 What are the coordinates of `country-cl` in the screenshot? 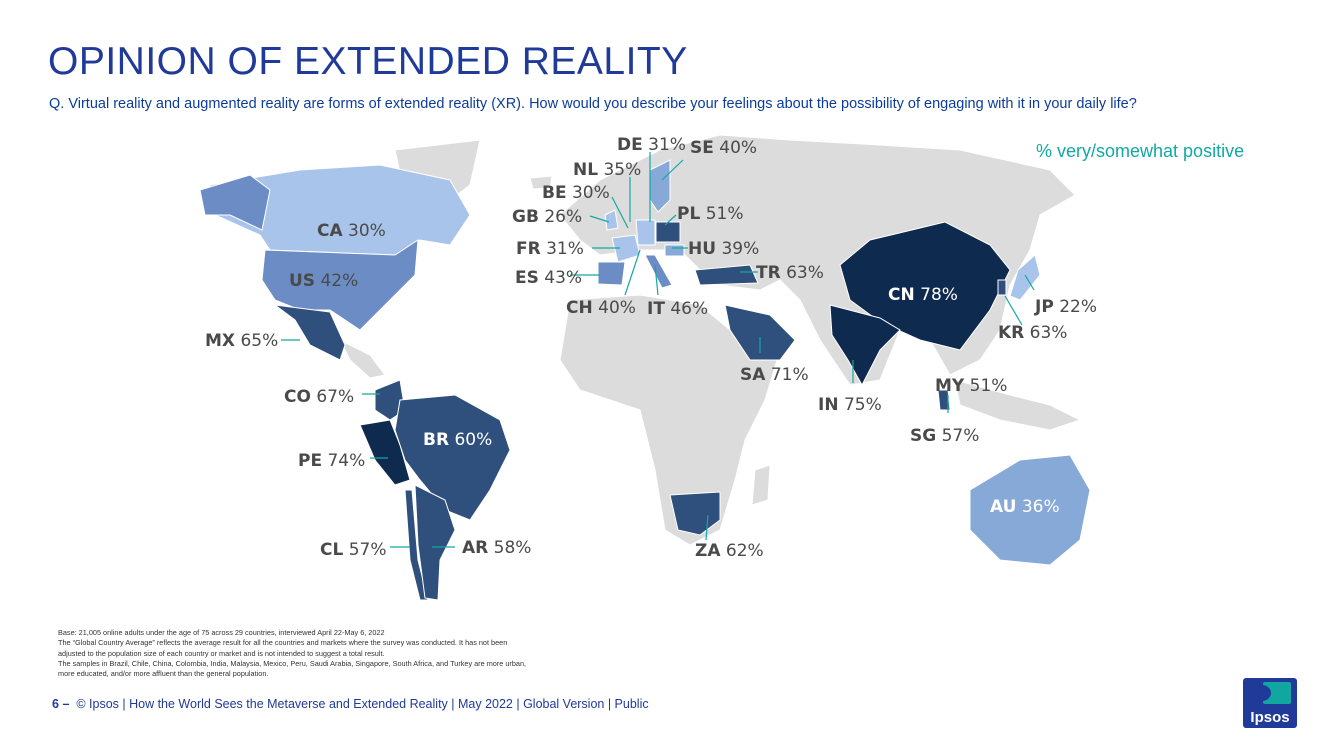 It's located at (416, 545).